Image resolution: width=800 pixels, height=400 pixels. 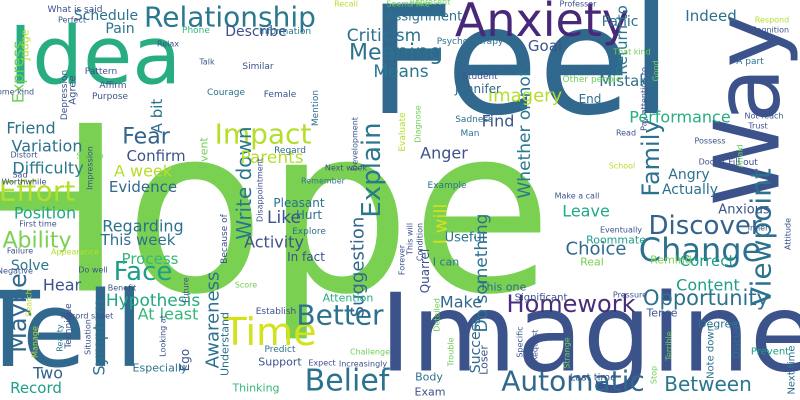 What do you see at coordinates (290, 151) in the screenshot?
I see `word-regard: Regard` at bounding box center [290, 151].